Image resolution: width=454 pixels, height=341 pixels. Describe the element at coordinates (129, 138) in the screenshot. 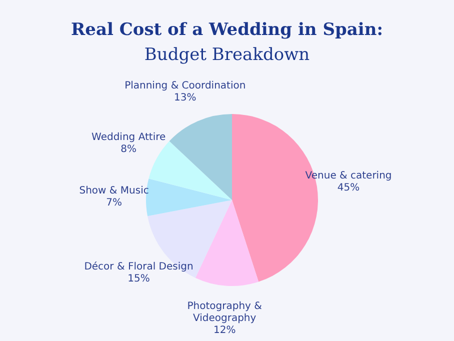

I see `slice-label: Wedding Attire` at that location.